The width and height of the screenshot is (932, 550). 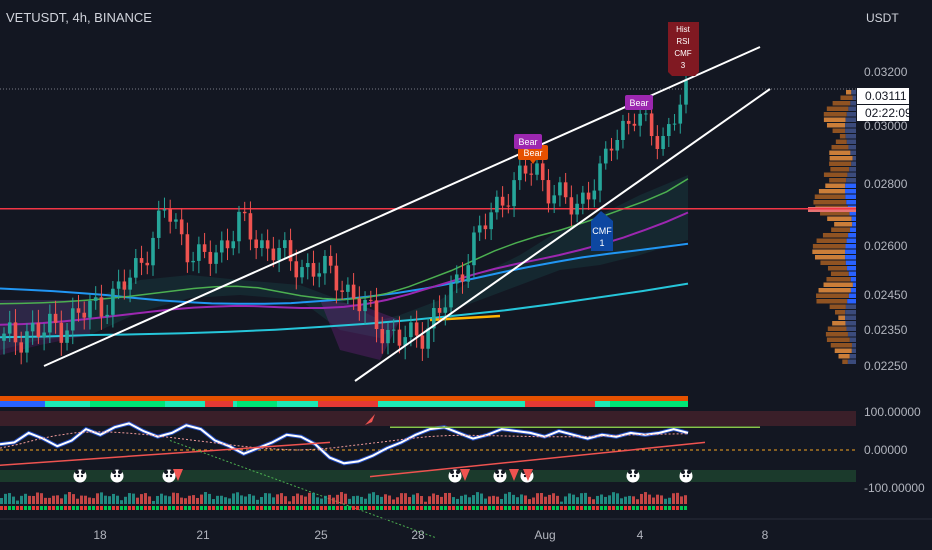 What do you see at coordinates (528, 141) in the screenshot?
I see `bear-marker-mid: Bear` at bounding box center [528, 141].